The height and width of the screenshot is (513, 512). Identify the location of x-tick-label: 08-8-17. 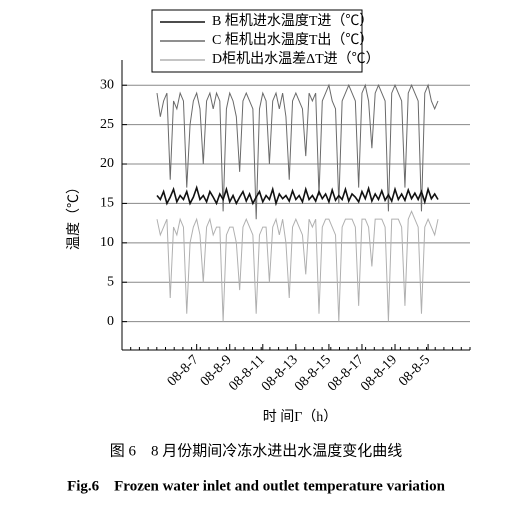
(346, 373).